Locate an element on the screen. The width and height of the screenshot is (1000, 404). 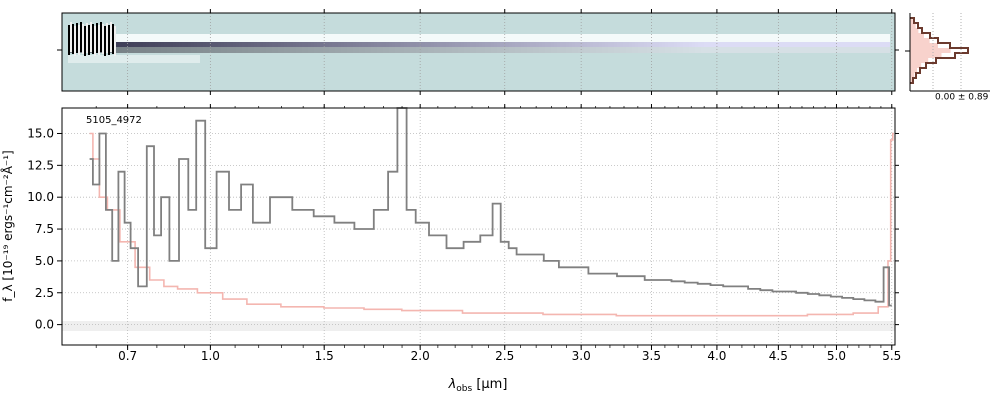
x-tick-label: 3.0 is located at coordinates (581, 356).